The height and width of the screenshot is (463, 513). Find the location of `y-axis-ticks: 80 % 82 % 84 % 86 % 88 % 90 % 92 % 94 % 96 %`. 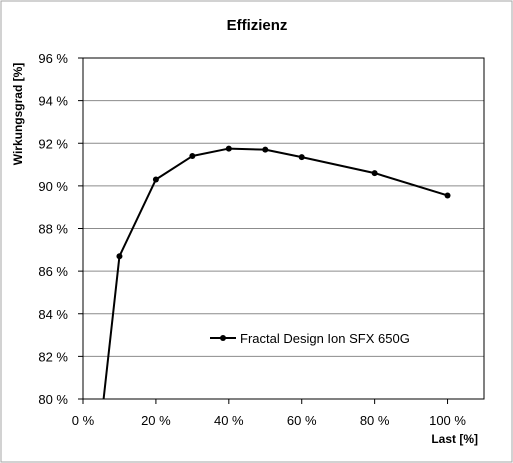

y-axis-ticks: 80 % 82 % 84 % 86 % 88 % 90 % 92 % 94 % 96 % is located at coordinates (60, 229).